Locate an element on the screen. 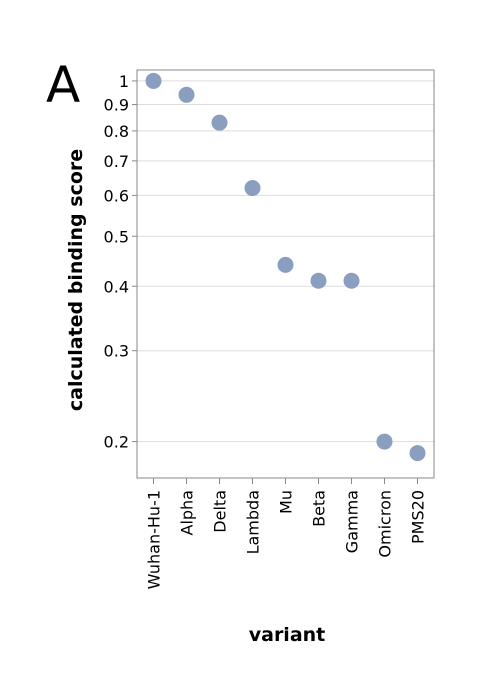 This screenshot has height=680, width=484. y-tick-label: 0.2 is located at coordinates (116, 442).